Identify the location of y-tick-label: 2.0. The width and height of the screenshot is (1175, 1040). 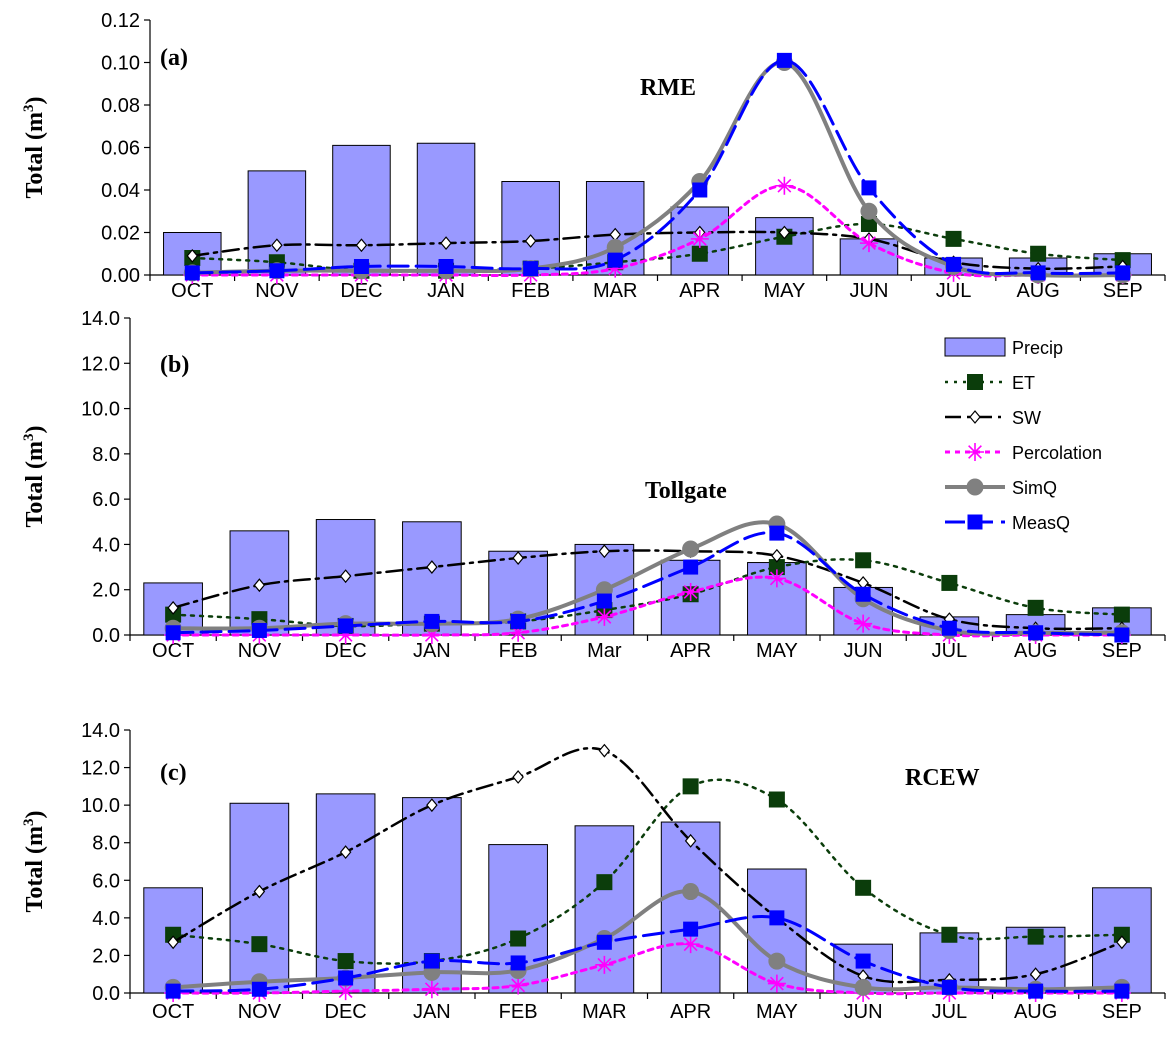
(106, 591).